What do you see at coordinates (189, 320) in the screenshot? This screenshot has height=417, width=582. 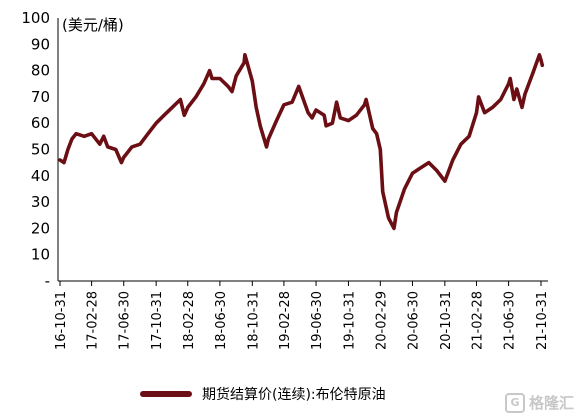 I see `x-tick-label: 18-02-28` at bounding box center [189, 320].